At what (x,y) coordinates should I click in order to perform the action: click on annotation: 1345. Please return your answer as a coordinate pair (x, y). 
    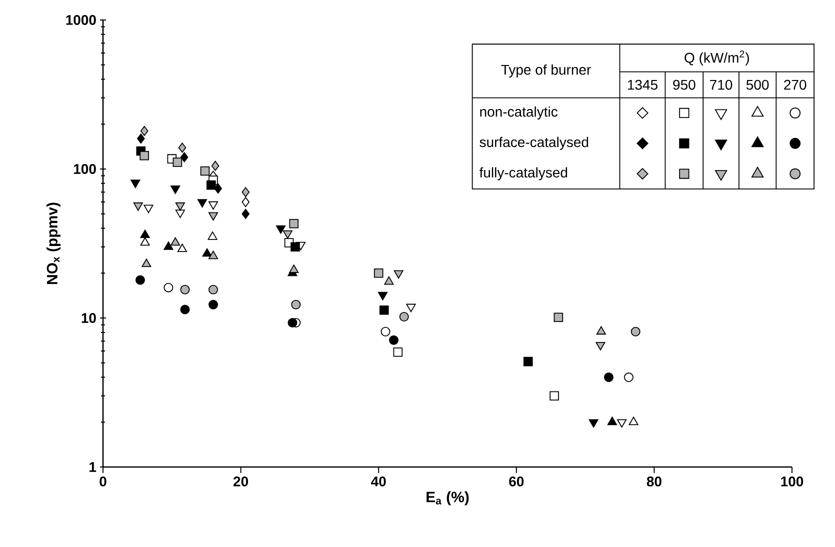
    Looking at the image, I should click on (643, 85).